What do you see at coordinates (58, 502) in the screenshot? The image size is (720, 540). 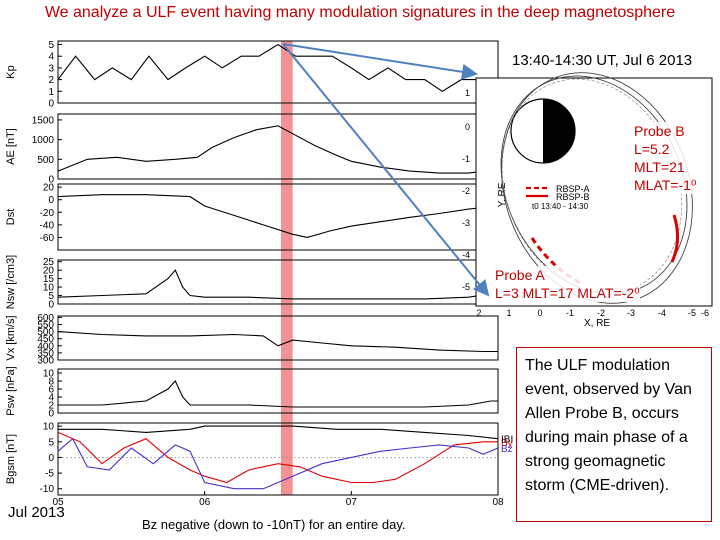 I see `x-tick-label: 05` at bounding box center [58, 502].